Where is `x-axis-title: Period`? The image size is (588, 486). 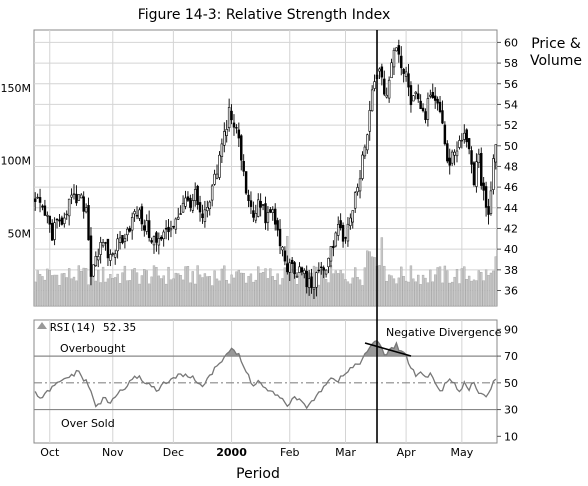
x-axis-title: Period is located at coordinates (258, 474).